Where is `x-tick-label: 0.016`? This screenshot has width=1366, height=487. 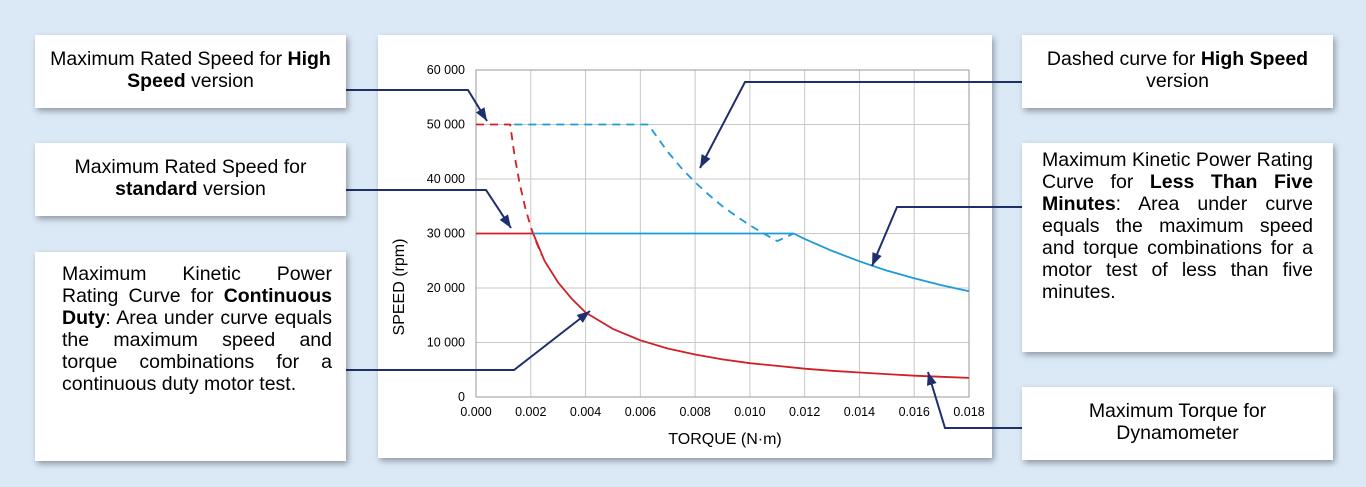
x-tick-label: 0.016 is located at coordinates (914, 412).